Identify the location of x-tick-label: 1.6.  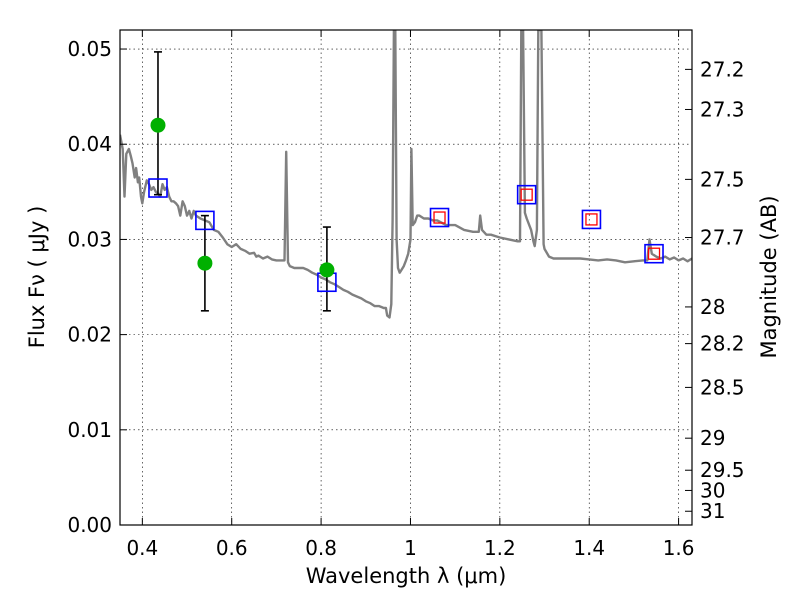
(679, 548).